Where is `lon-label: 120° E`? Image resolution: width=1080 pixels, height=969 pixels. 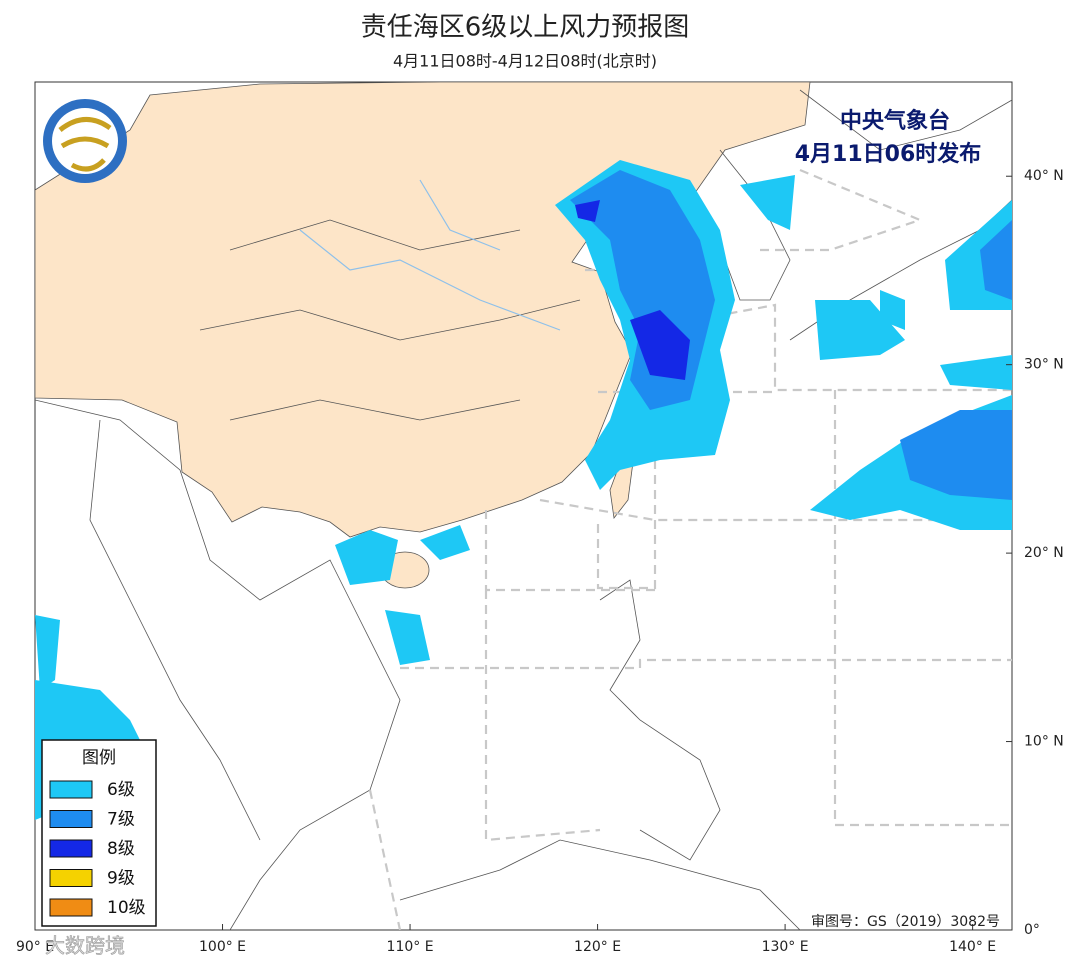 lon-label: 120° E is located at coordinates (597, 947).